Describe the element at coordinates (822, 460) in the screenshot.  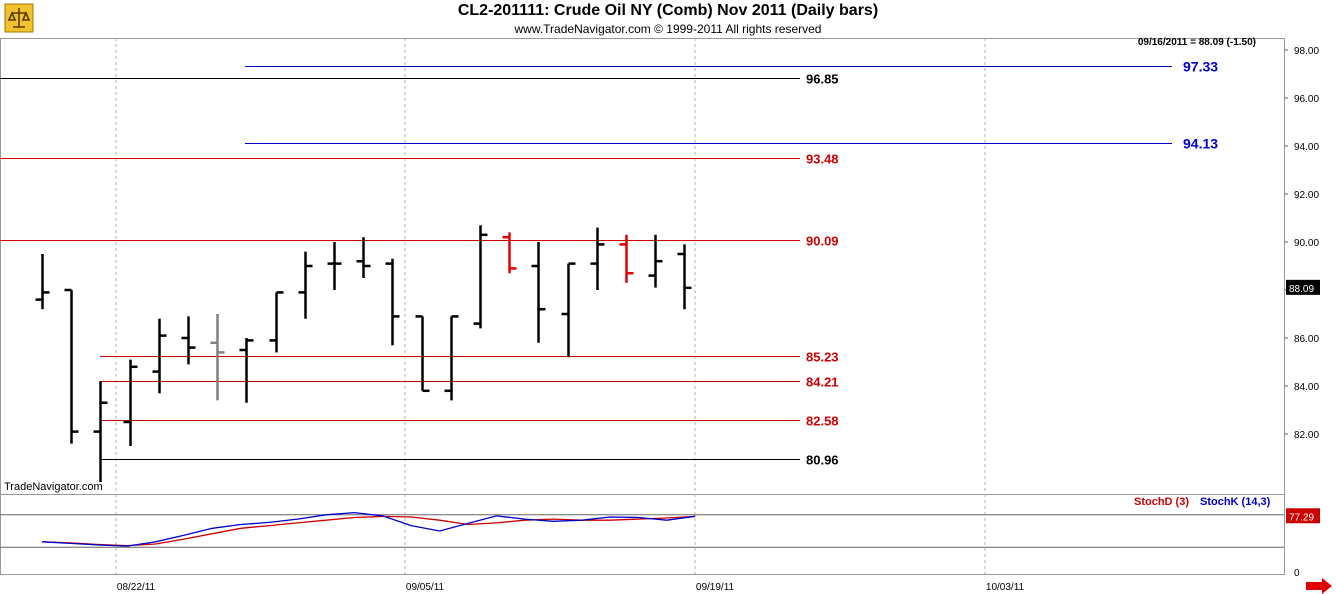
I see `level-label: 80.96` at that location.